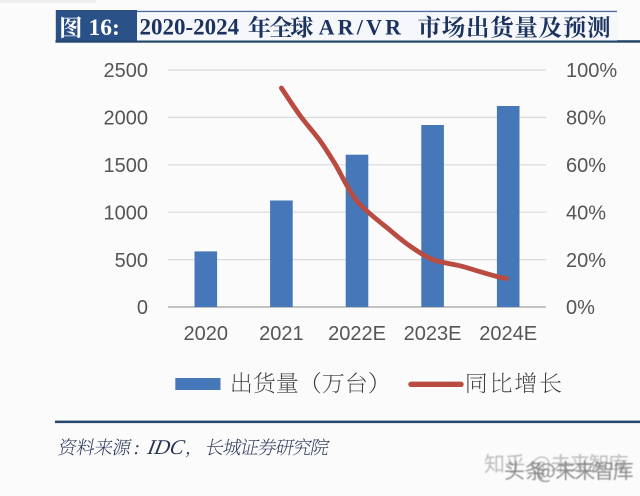 This screenshot has height=496, width=640. Describe the element at coordinates (190, 26) in the screenshot. I see `svg-text: 2020-2024` at that location.